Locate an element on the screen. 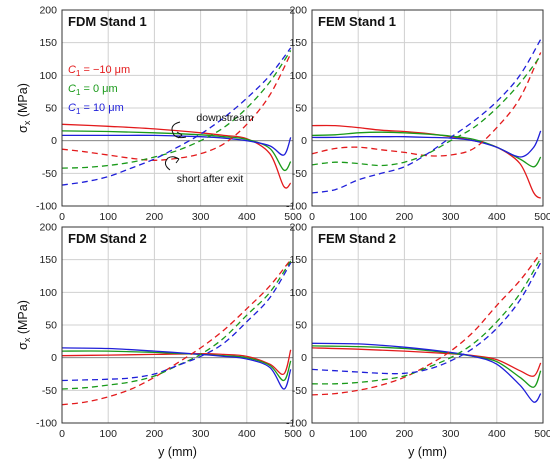 Image resolution: width=550 pixels, height=468 pixels. annotation-downstream: downstream is located at coordinates (224, 118).